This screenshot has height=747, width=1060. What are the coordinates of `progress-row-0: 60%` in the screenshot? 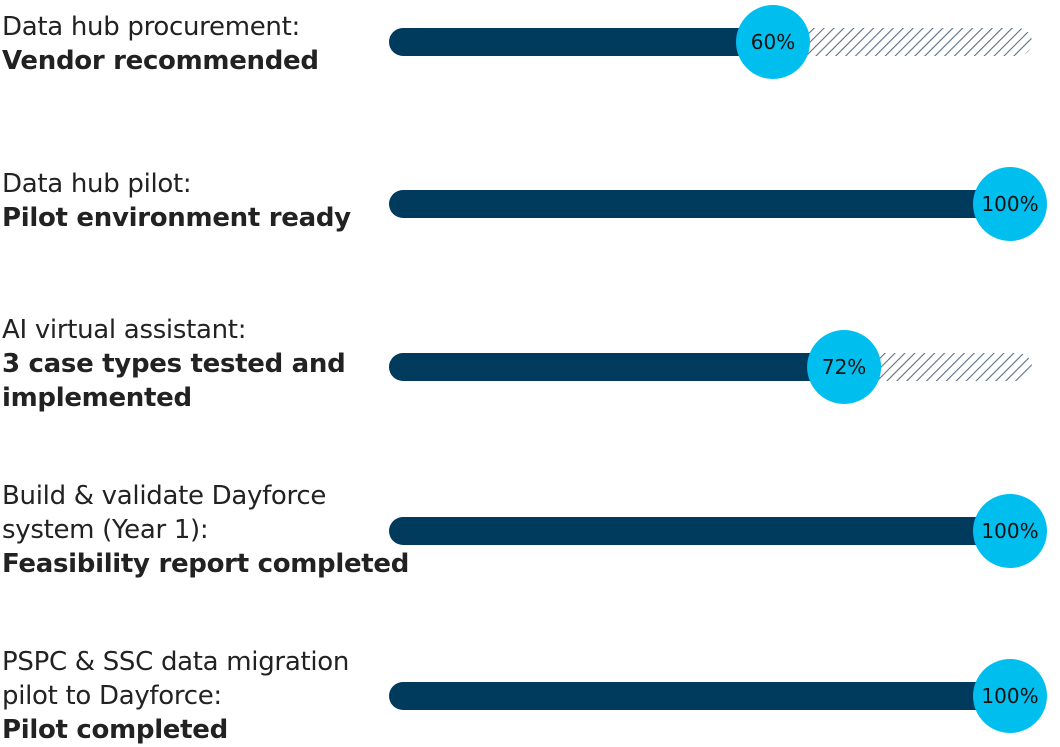 It's located at (710, 42).